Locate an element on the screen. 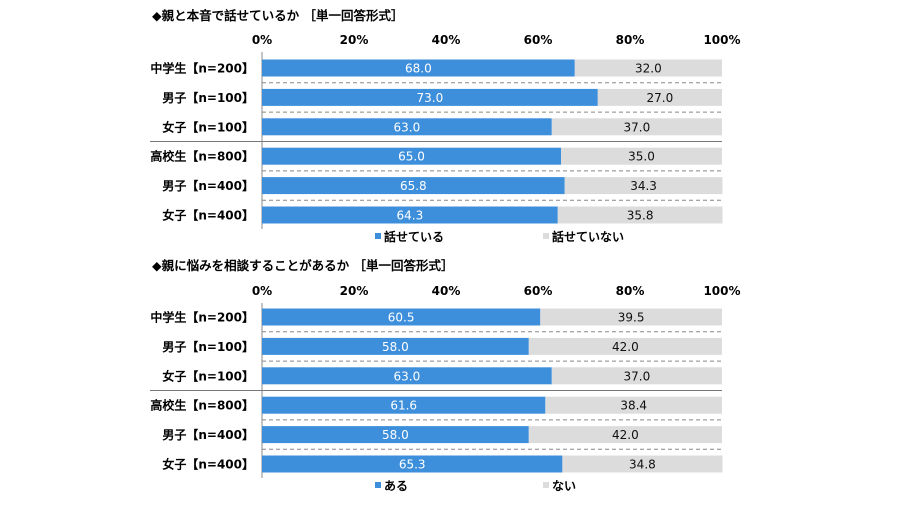 The height and width of the screenshot is (510, 900). legend-label: ある is located at coordinates (396, 486).